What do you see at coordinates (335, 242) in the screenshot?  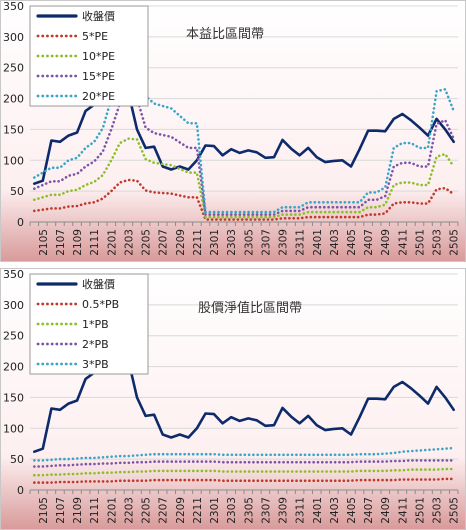 I see `x-tick-label: 2403` at bounding box center [335, 242].